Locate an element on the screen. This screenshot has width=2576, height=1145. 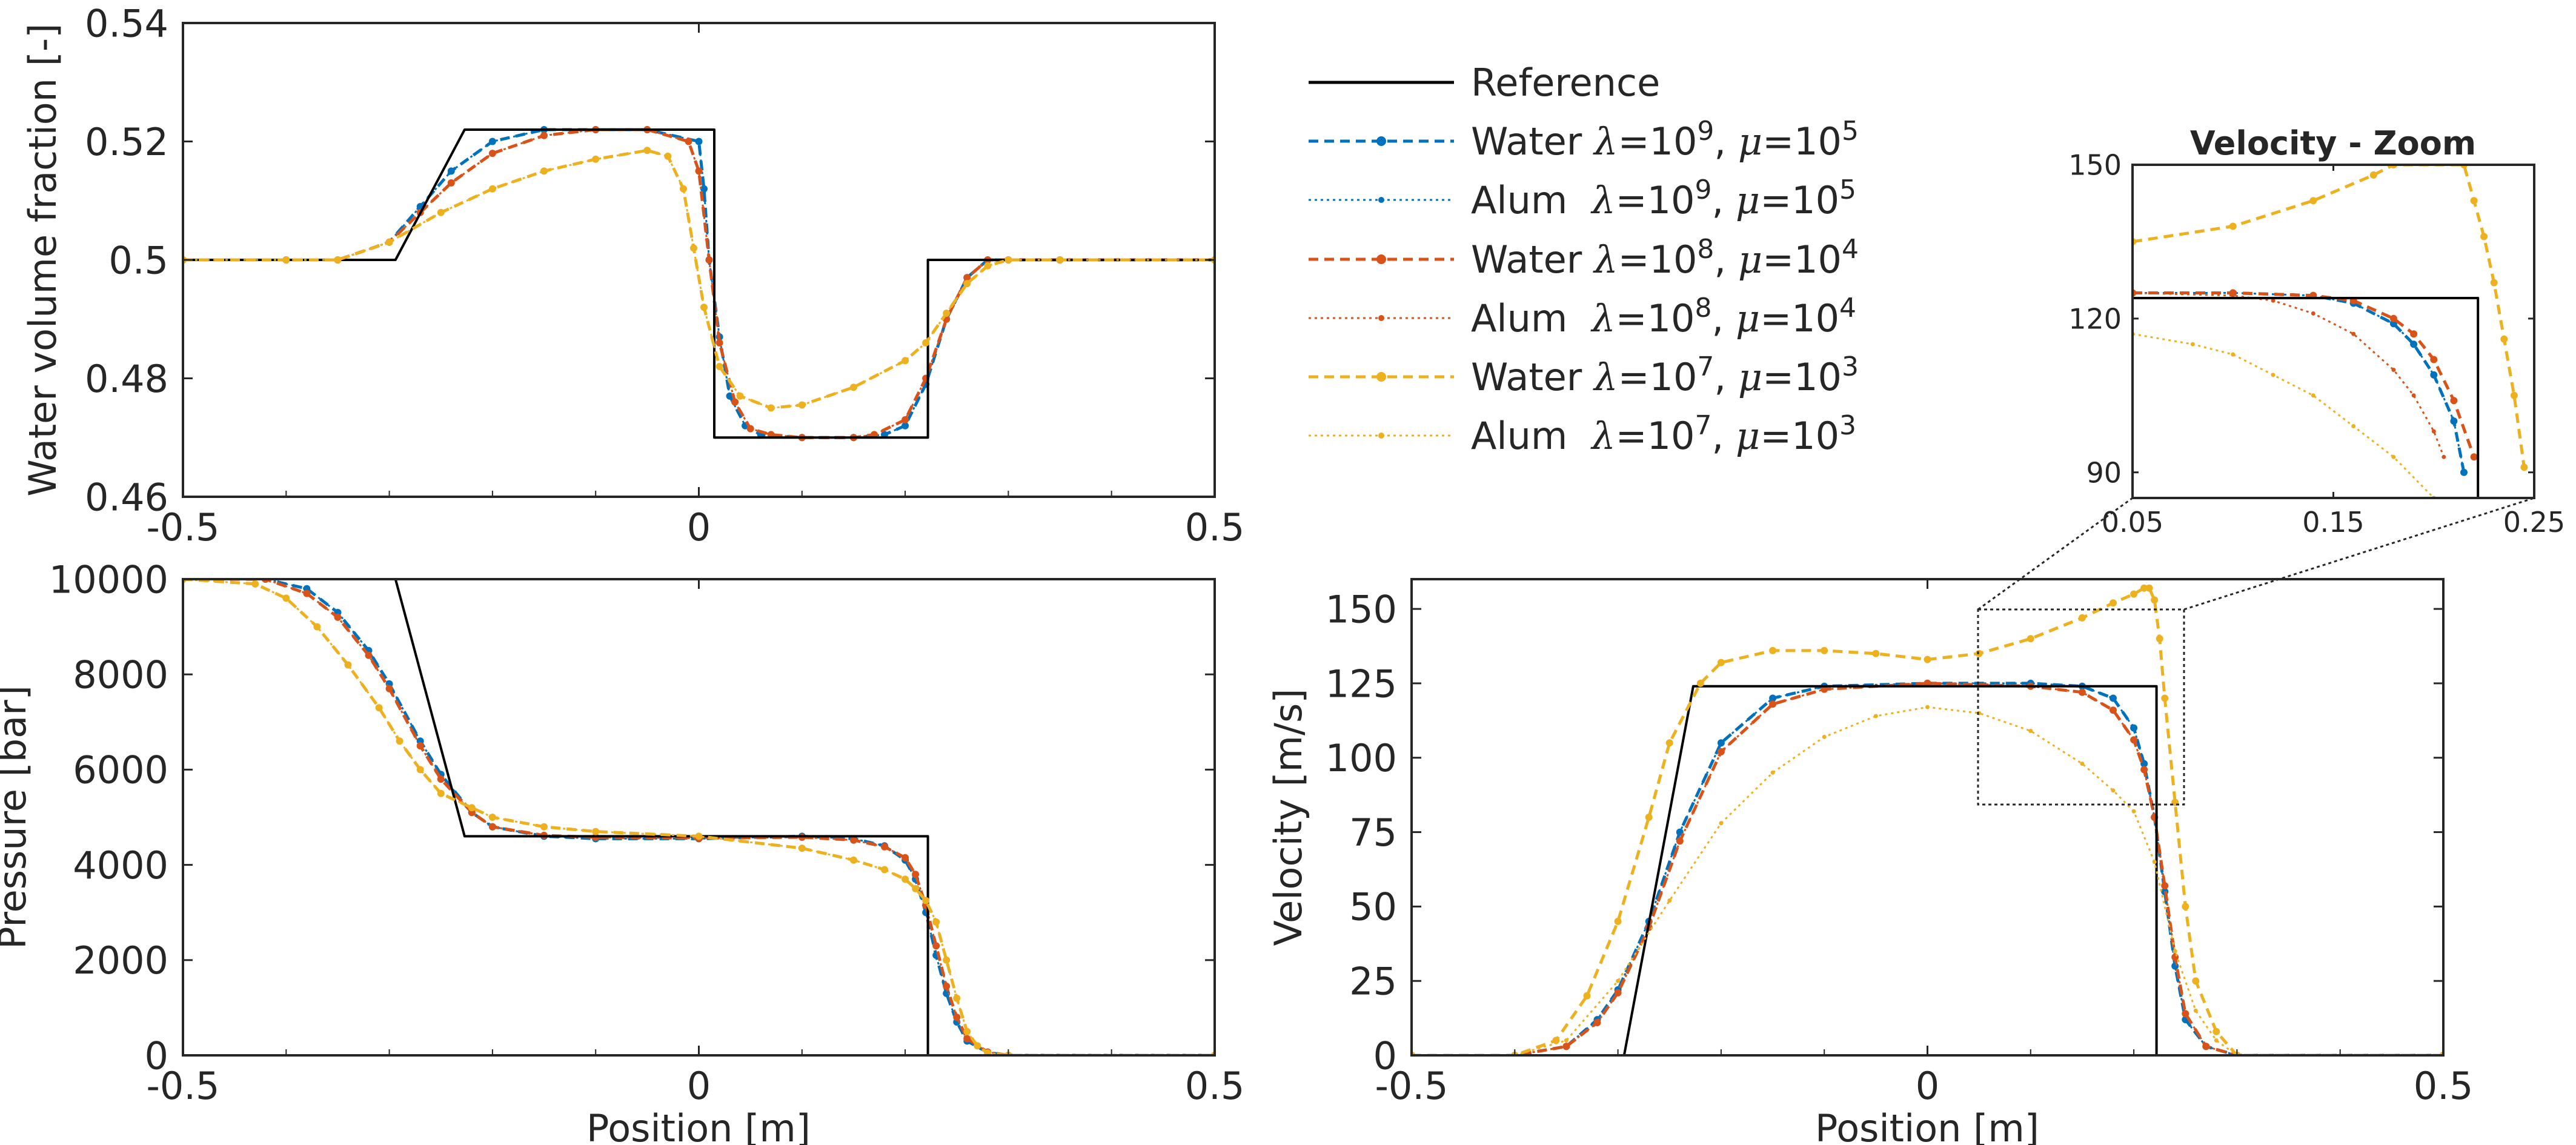
legend-mu-exp: 5 is located at coordinates (1847, 189).